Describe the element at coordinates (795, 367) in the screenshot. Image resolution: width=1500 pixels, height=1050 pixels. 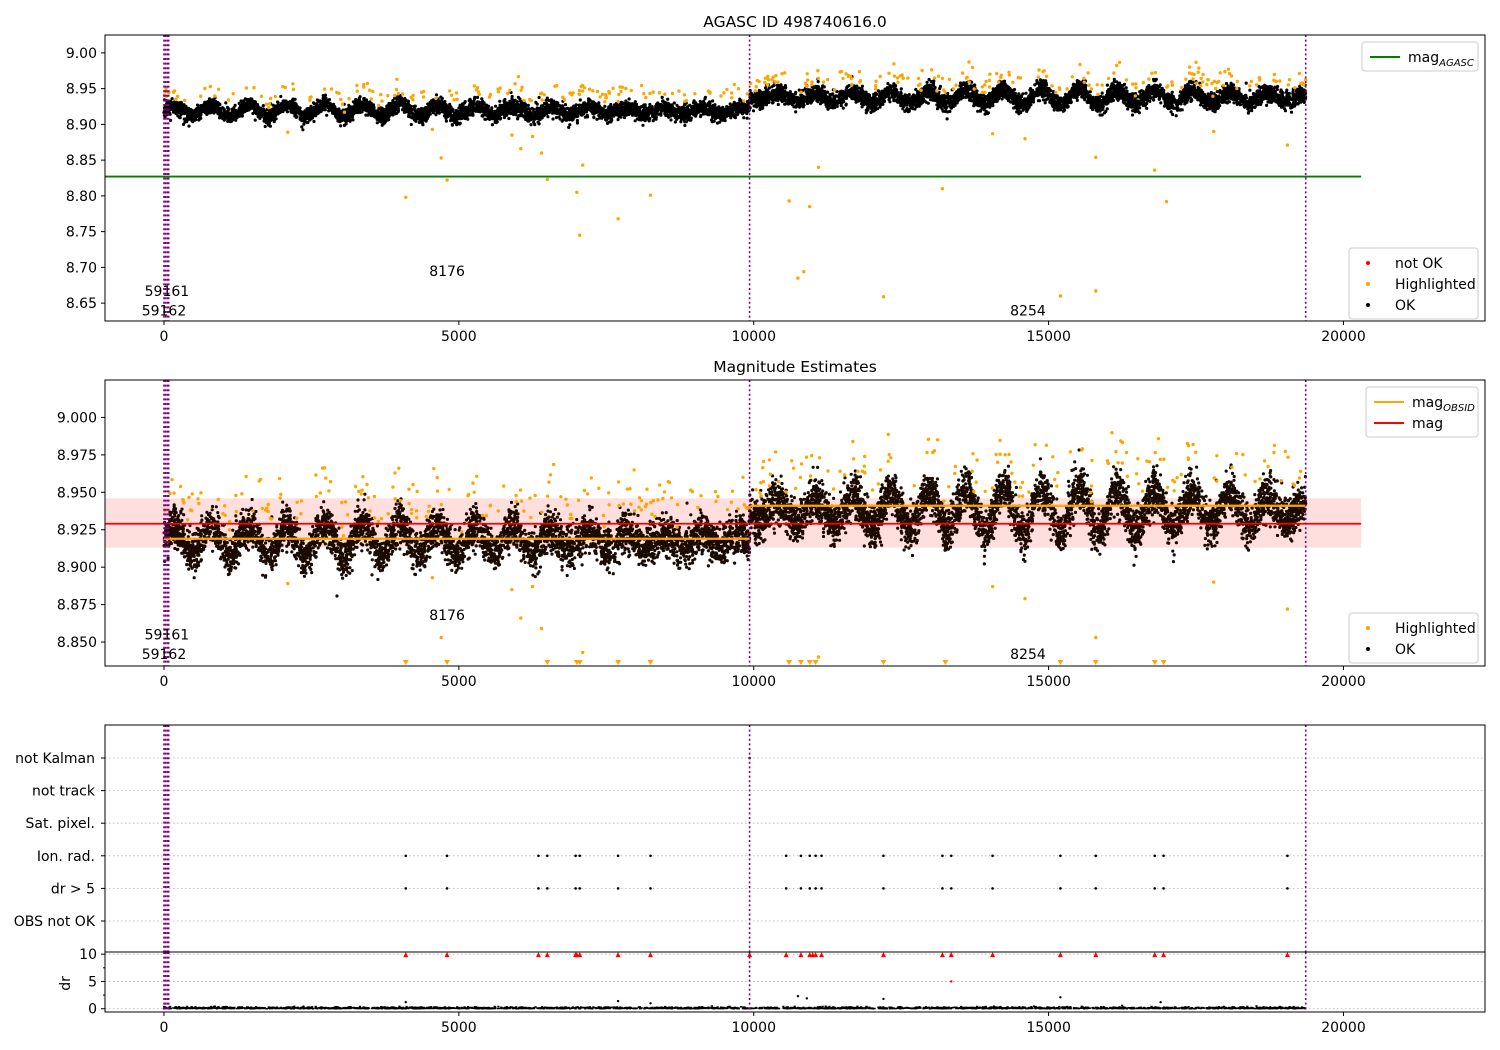
I see `chart-title: Magnitude Estimates` at that location.